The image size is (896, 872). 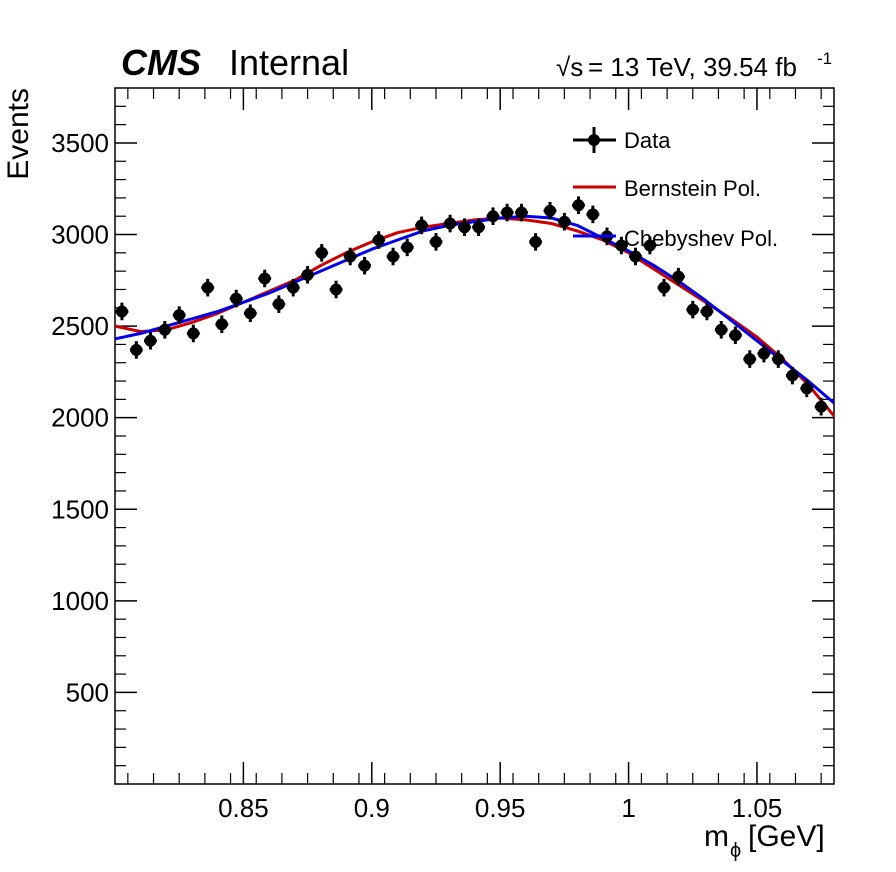 What do you see at coordinates (757, 808) in the screenshot?
I see `x-tick-label: 1.05` at bounding box center [757, 808].